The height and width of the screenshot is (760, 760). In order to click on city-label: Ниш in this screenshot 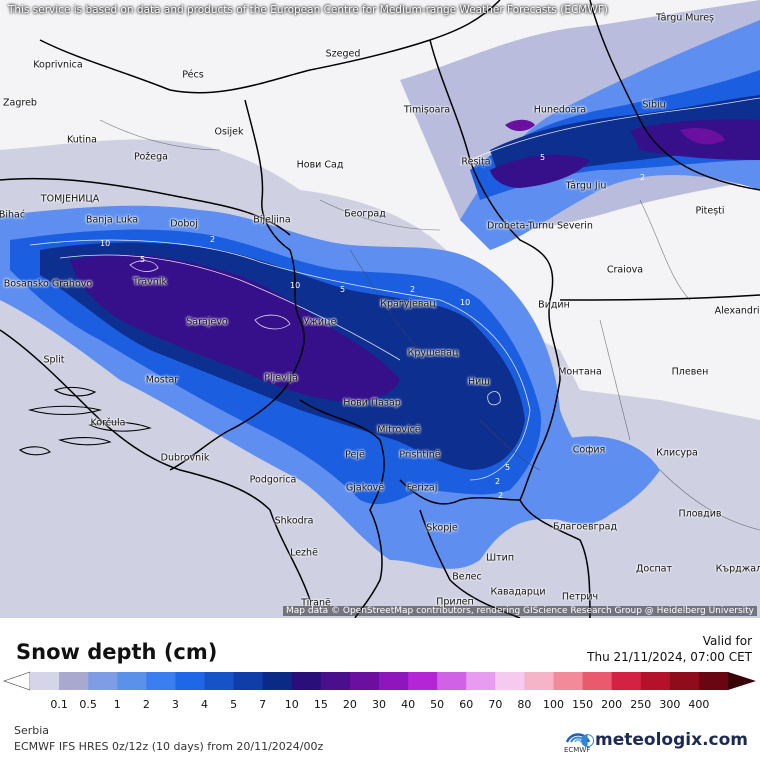, I will do `click(479, 382)`.